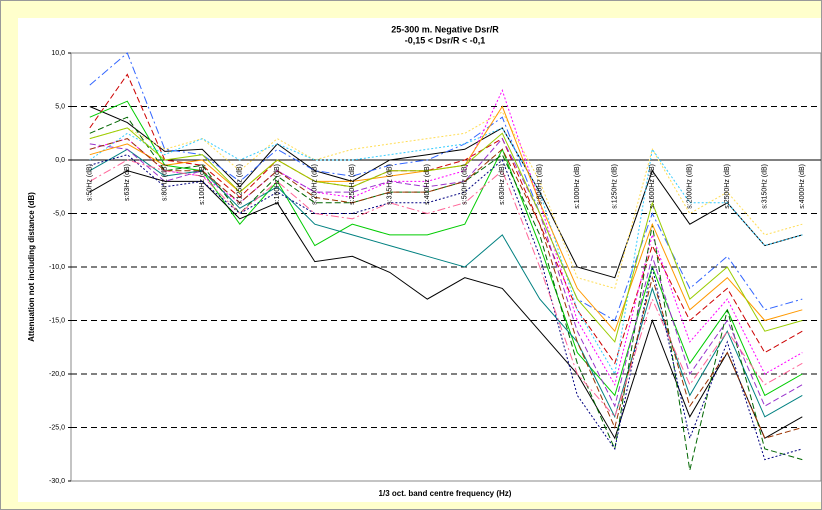 This screenshot has height=510, width=822. What do you see at coordinates (577, 186) in the screenshot?
I see `x-tick-label: s:1000Hz (dB)` at bounding box center [577, 186].